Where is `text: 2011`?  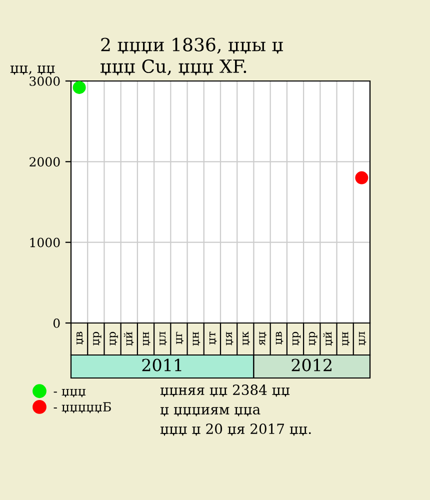 text: 2011 is located at coordinates (162, 365).